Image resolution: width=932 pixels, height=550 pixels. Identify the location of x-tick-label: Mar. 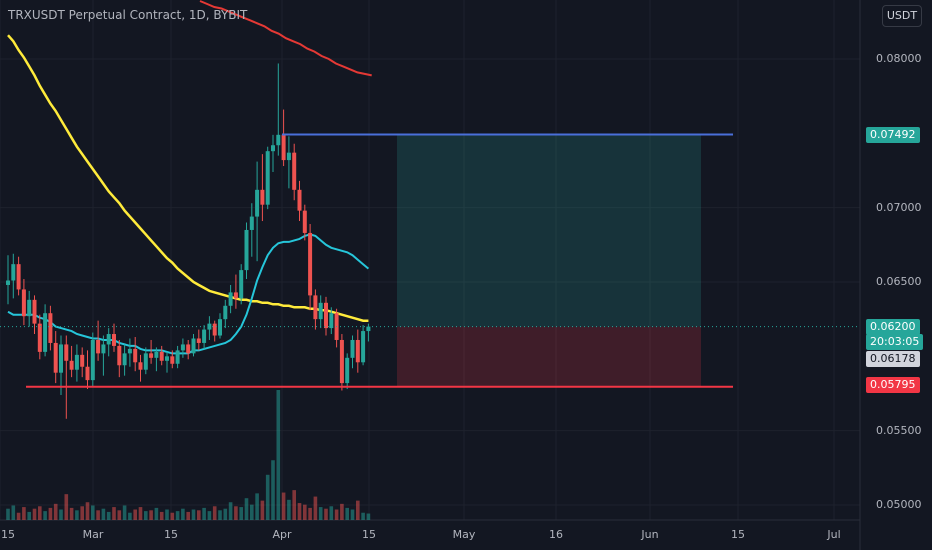
(93, 534).